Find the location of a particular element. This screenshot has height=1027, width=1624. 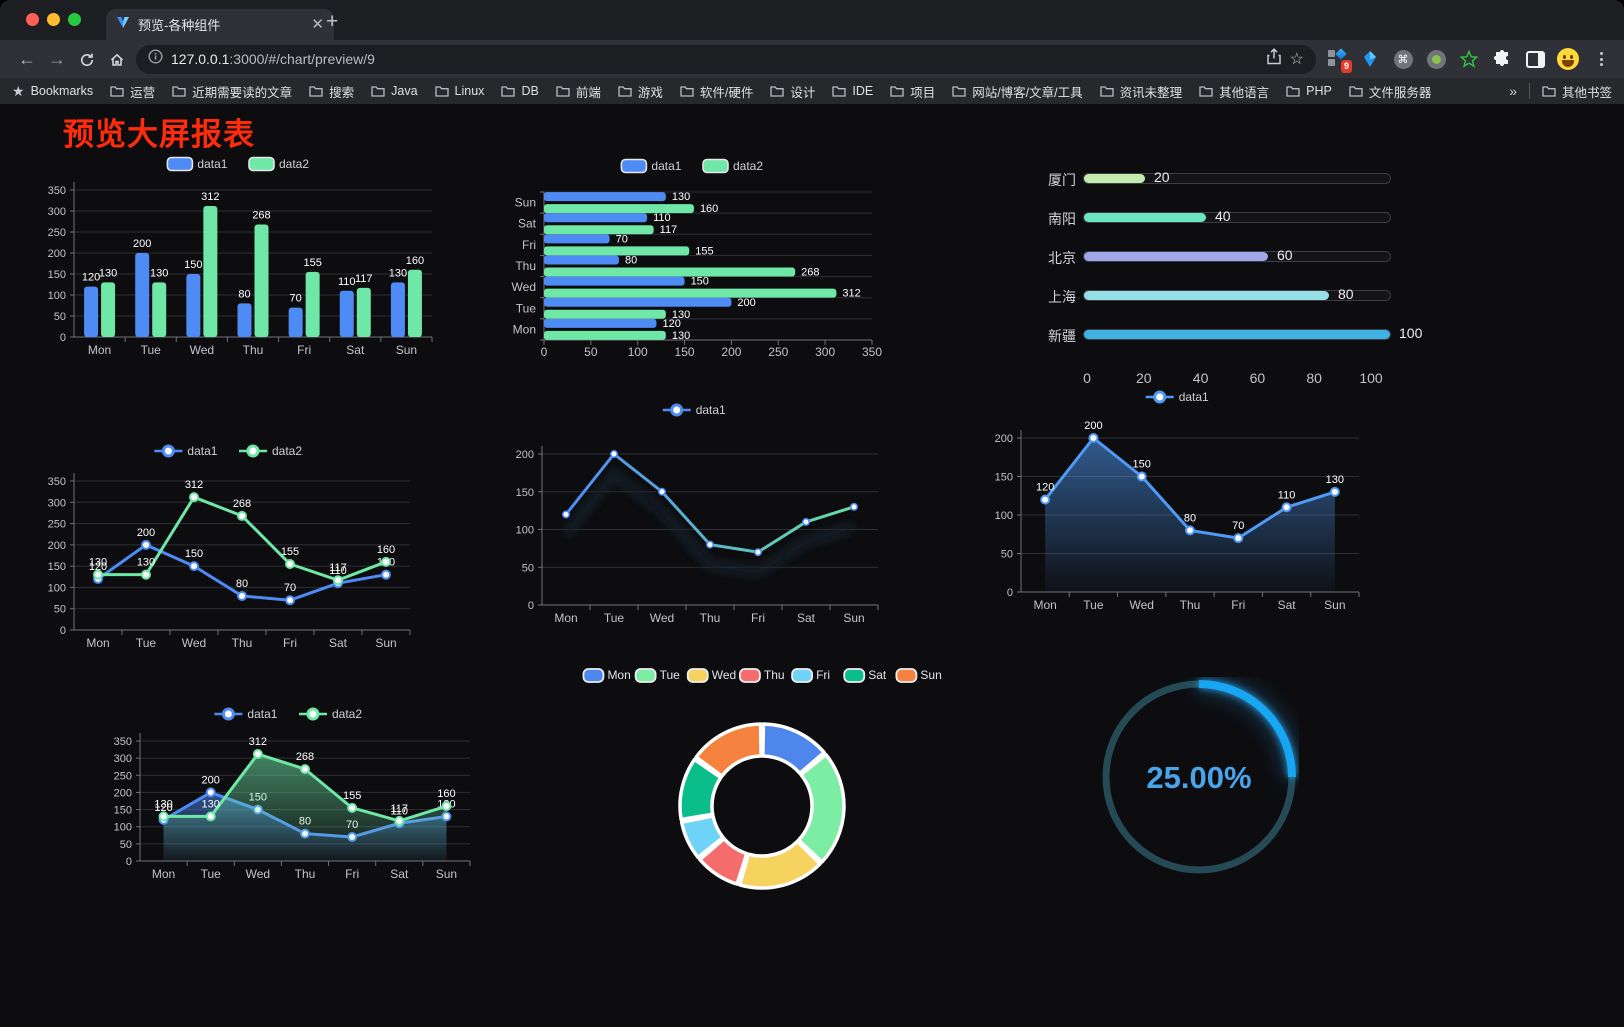

profile-avatar is located at coordinates (1568, 59).